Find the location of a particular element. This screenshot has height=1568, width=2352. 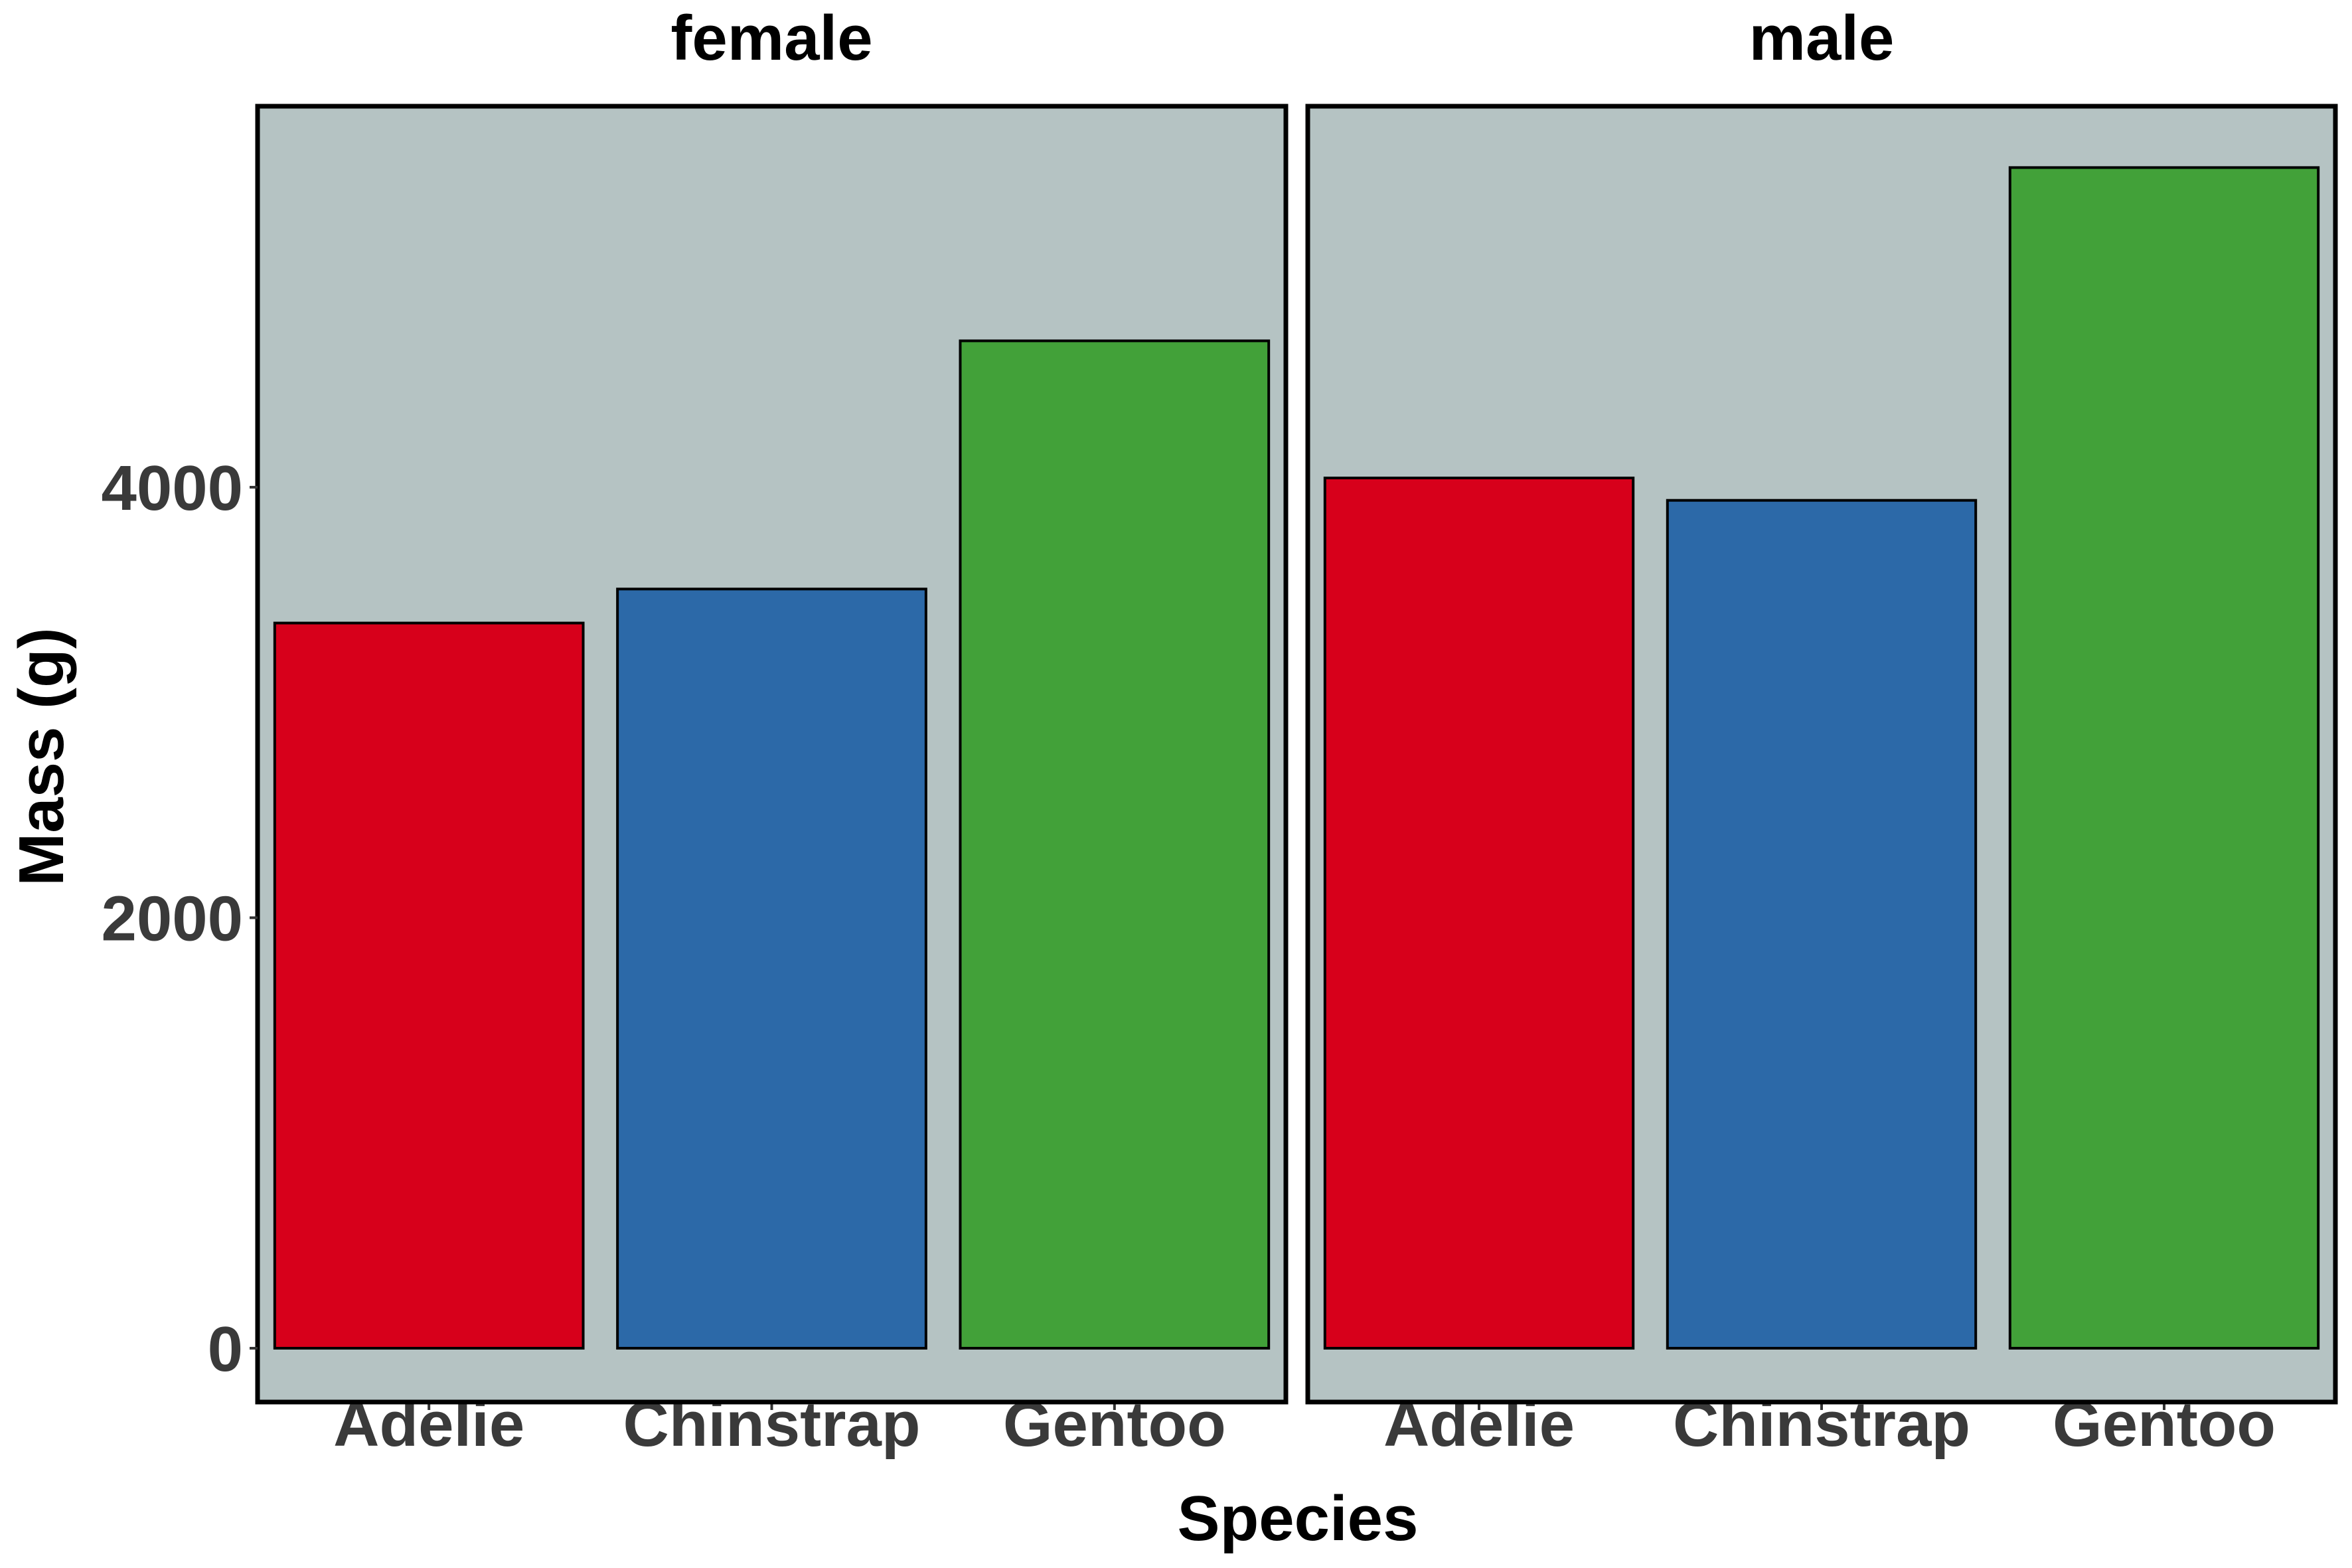

bar-male-adelie is located at coordinates (1479, 913).